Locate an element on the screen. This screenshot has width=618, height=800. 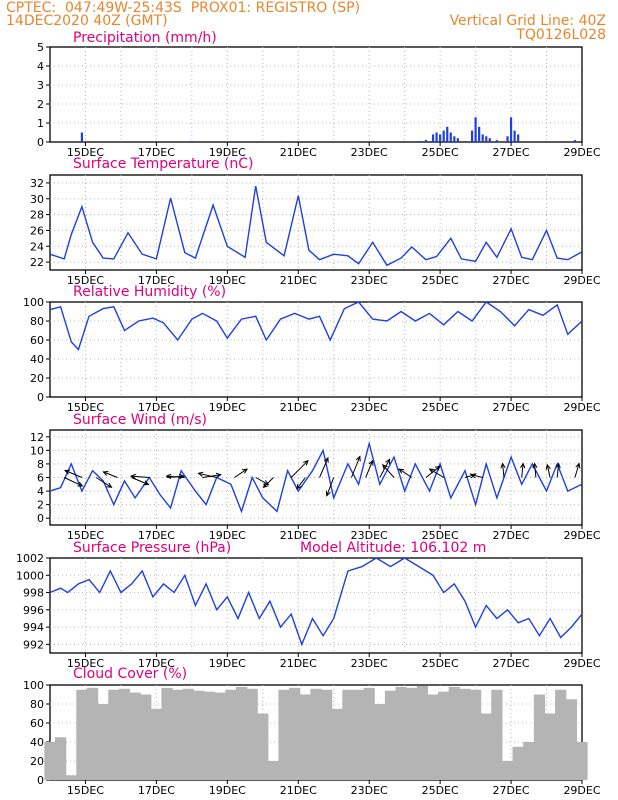
temp-xtick-label: 19DEC is located at coordinates (227, 280).